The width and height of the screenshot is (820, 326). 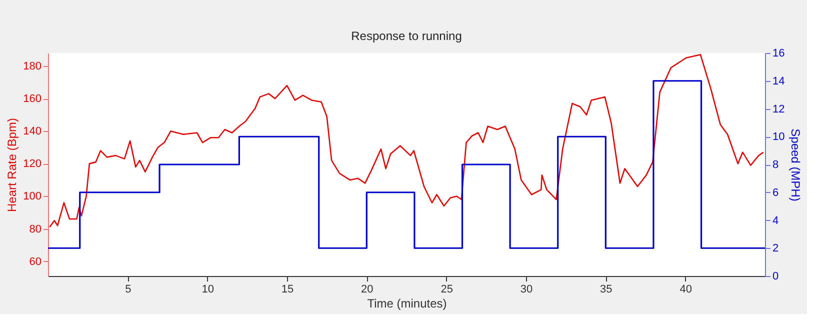 I want to click on x-tick-label: 30, so click(x=526, y=290).